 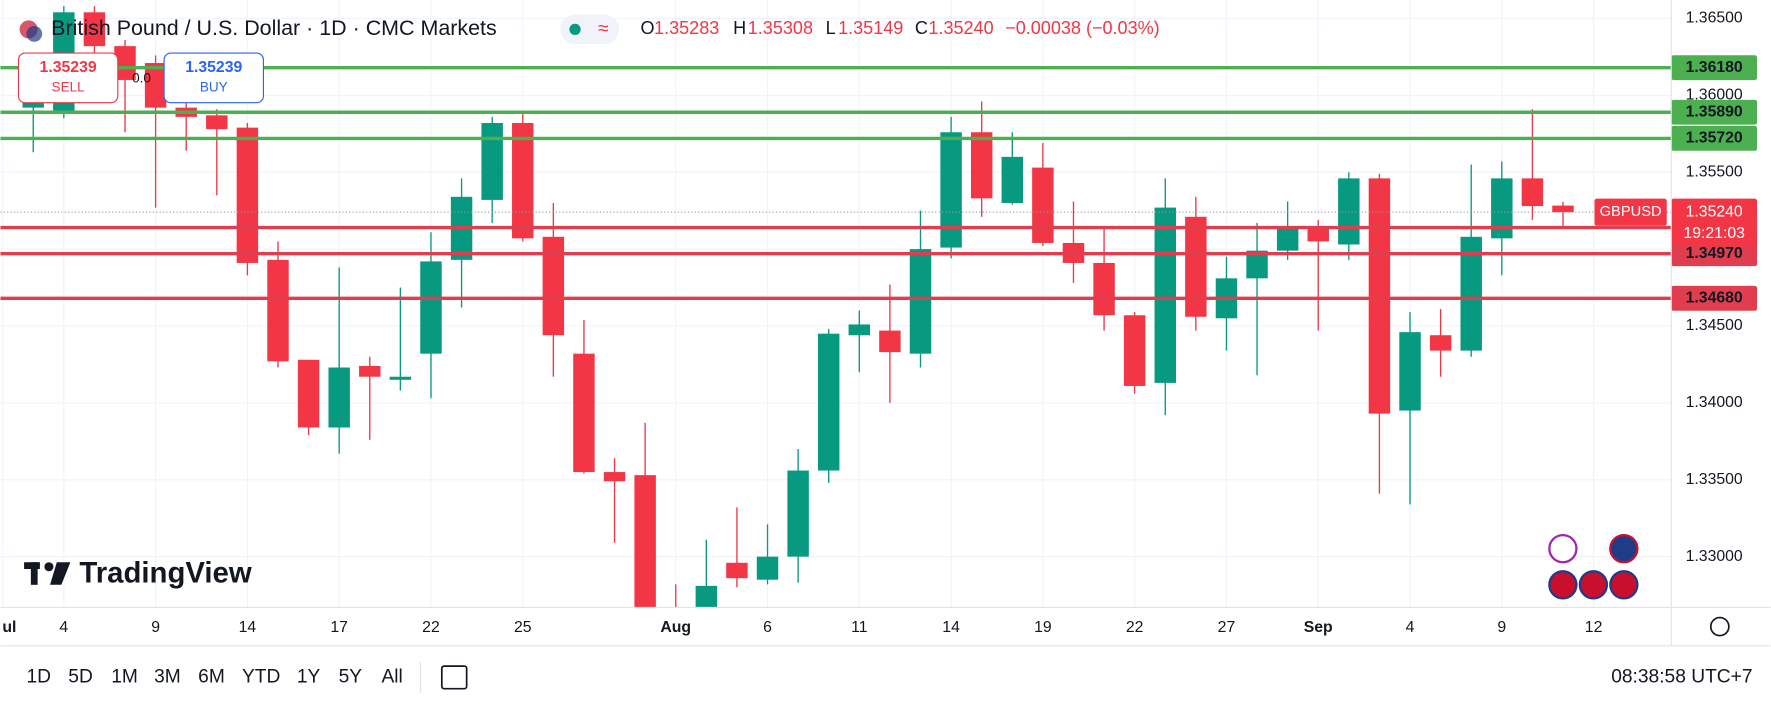 I want to click on level-label: 1.35720, so click(x=1714, y=138).